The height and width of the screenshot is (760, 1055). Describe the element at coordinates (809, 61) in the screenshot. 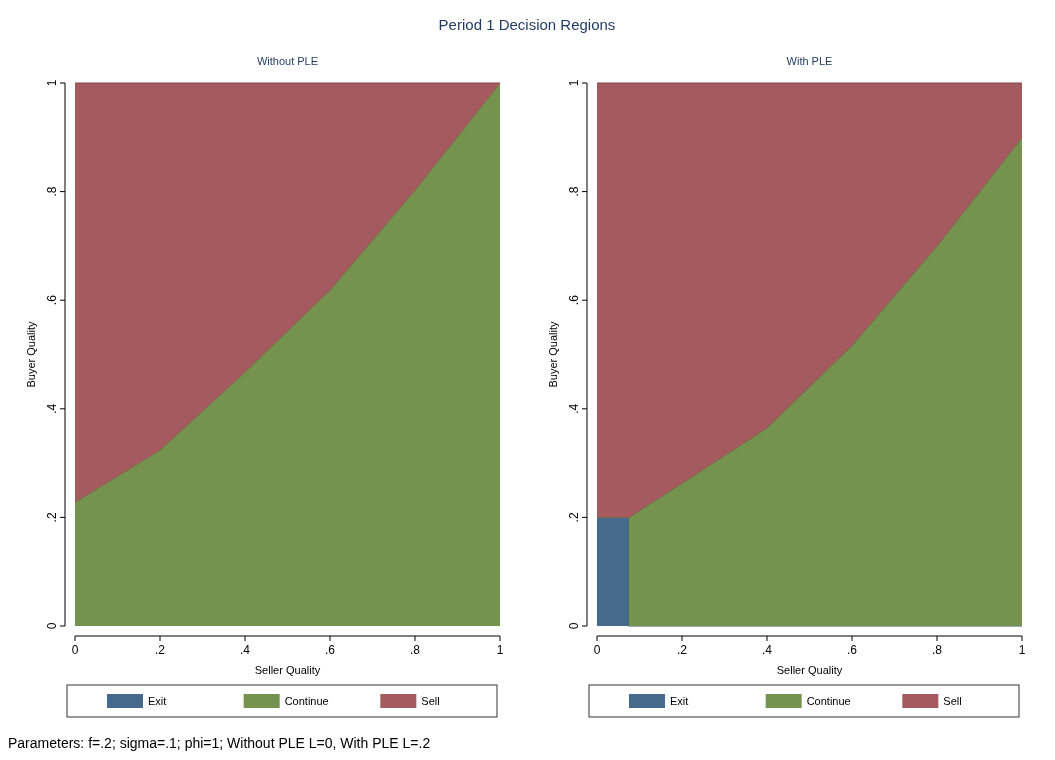

I see `chart-title: With PLE` at that location.